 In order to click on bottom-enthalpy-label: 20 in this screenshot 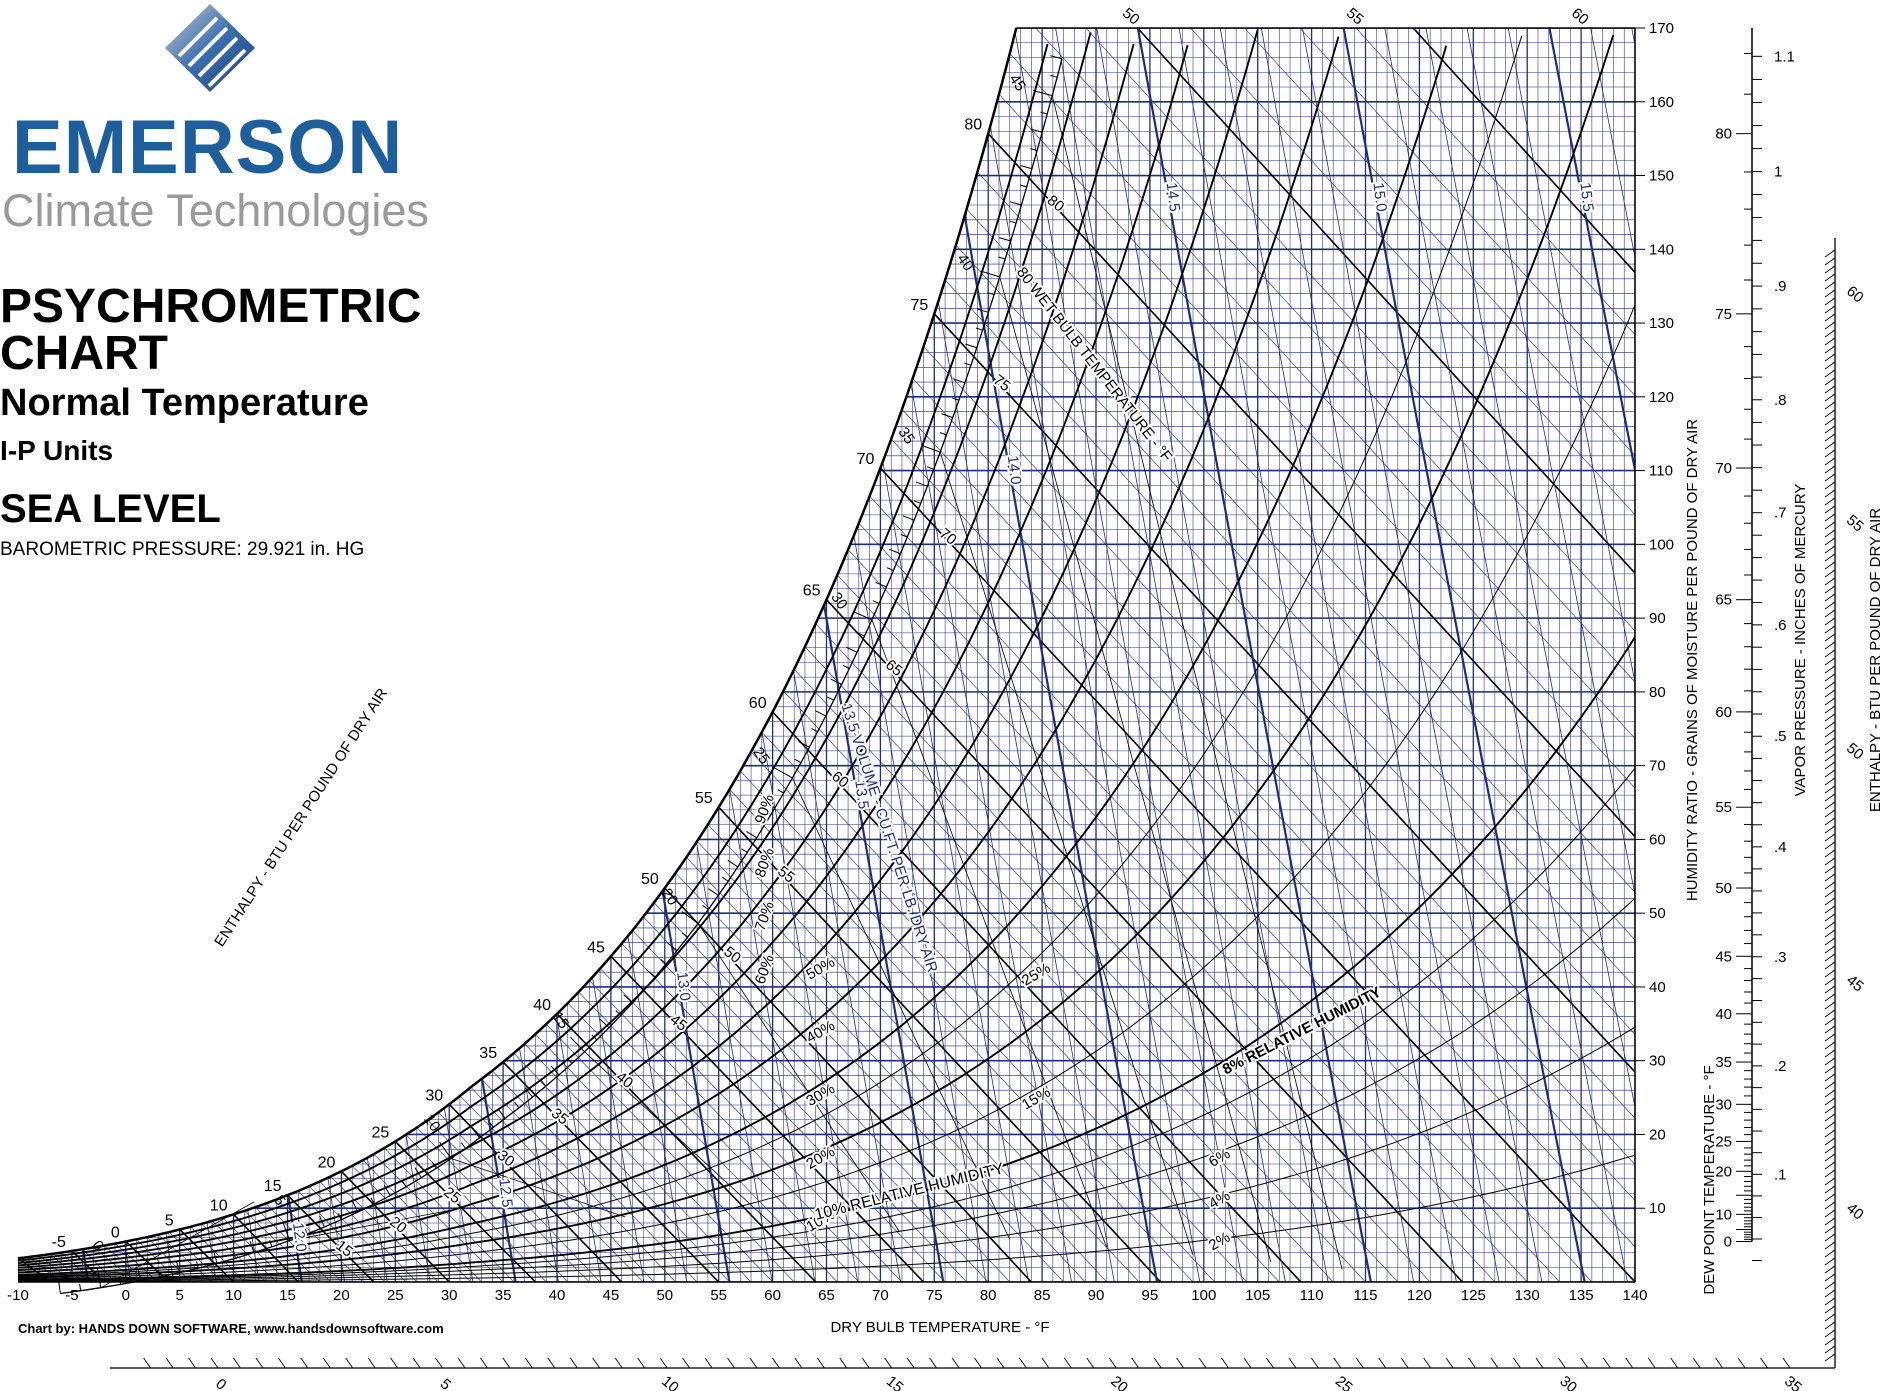, I will do `click(1119, 1382)`.